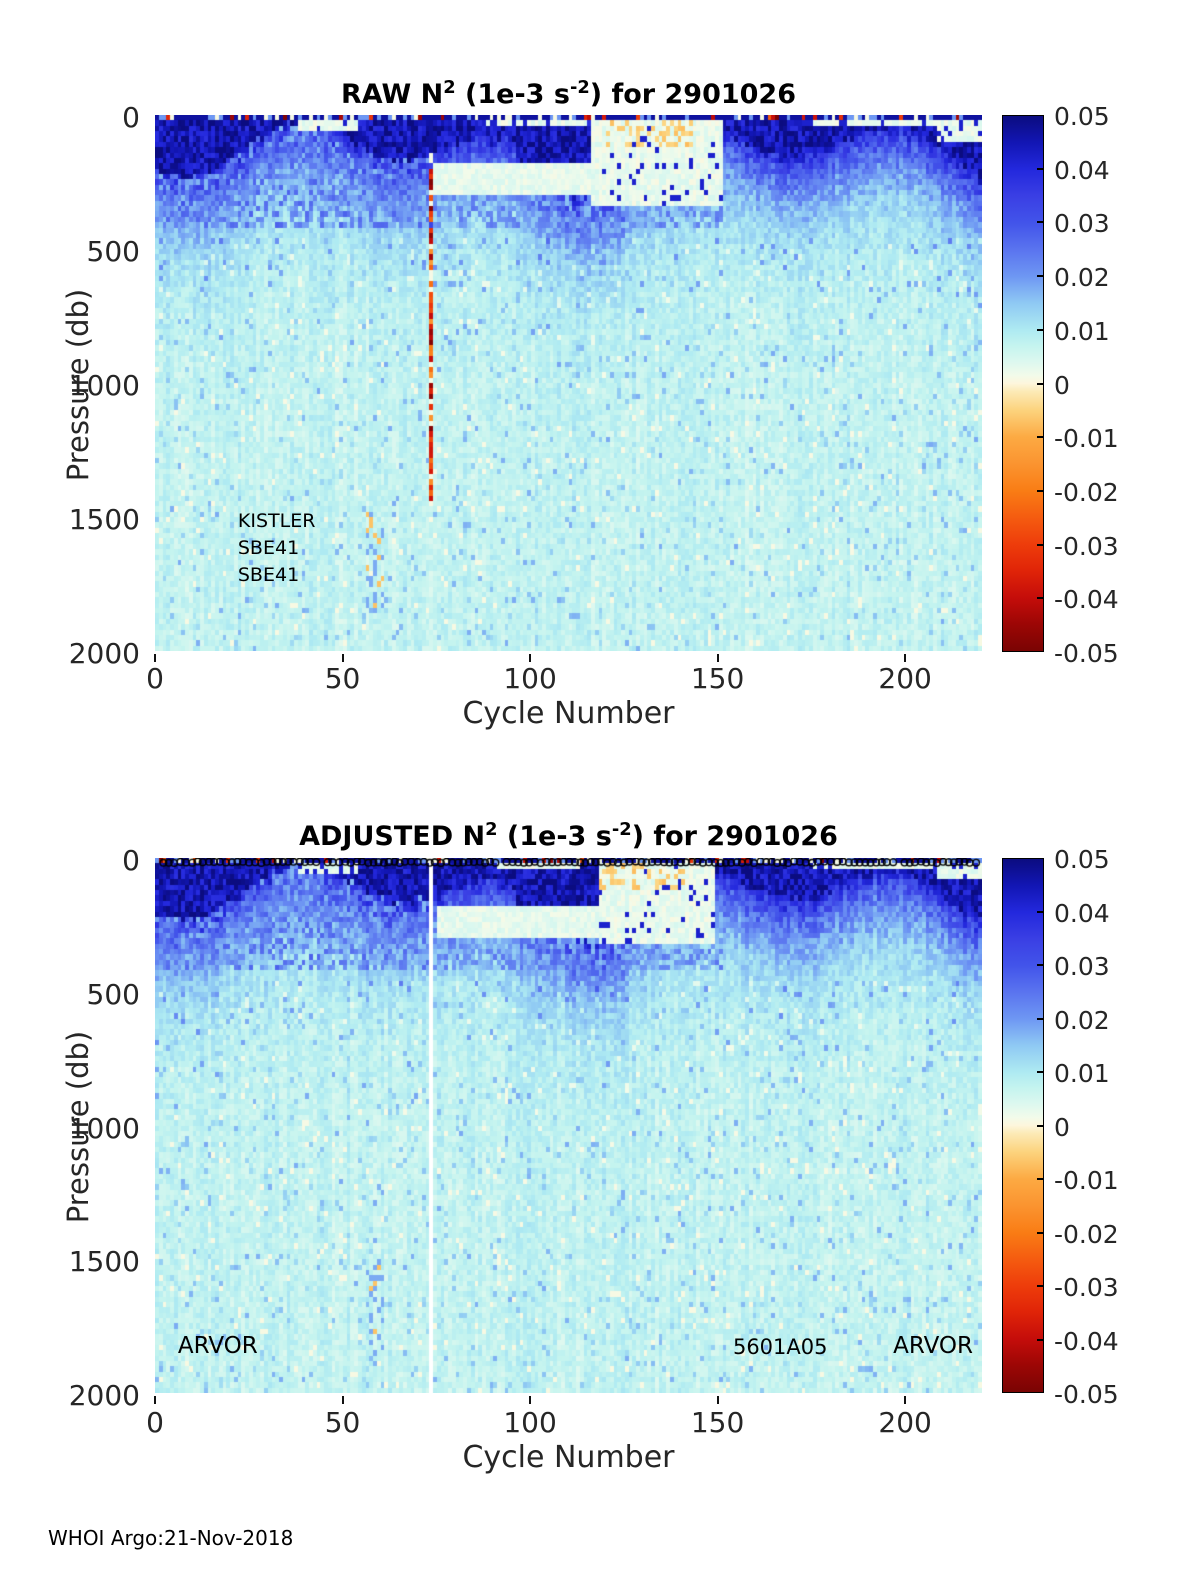  I want to click on footer-credit: WHOI Argo:21-Nov-2018, so click(171, 1538).